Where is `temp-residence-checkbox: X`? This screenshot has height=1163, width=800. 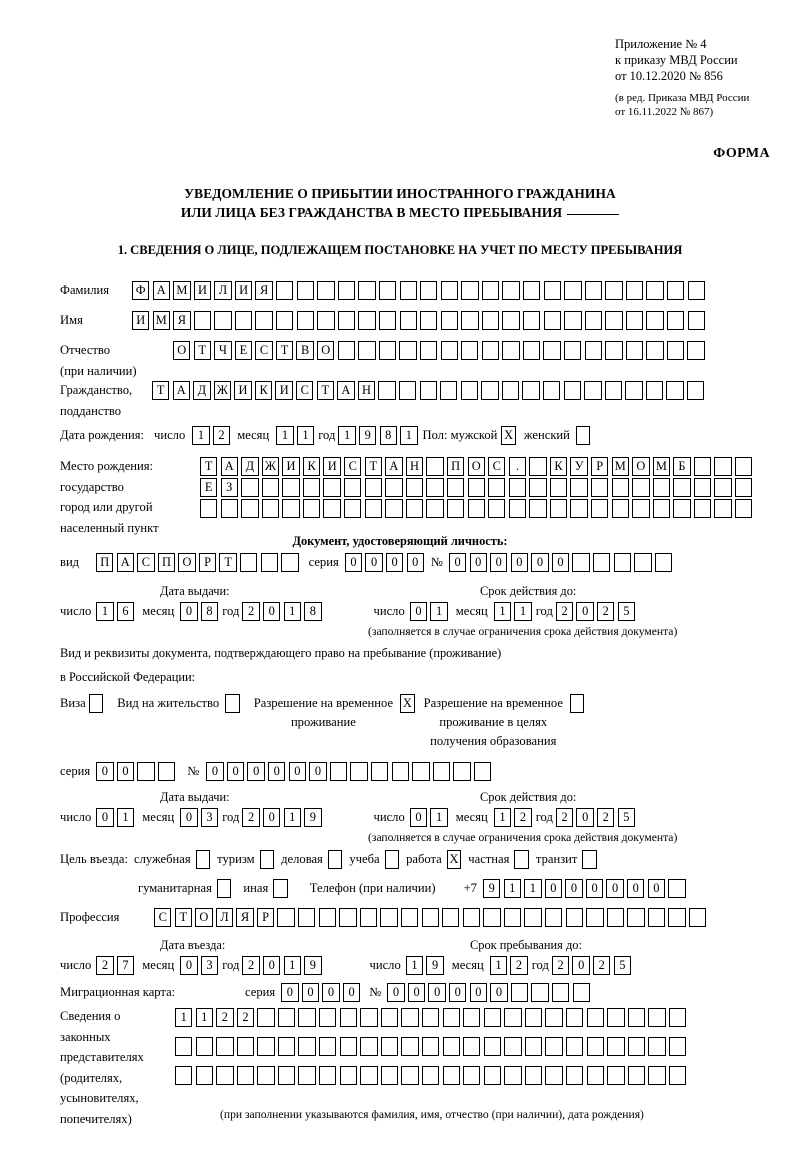 temp-residence-checkbox: X is located at coordinates (407, 703).